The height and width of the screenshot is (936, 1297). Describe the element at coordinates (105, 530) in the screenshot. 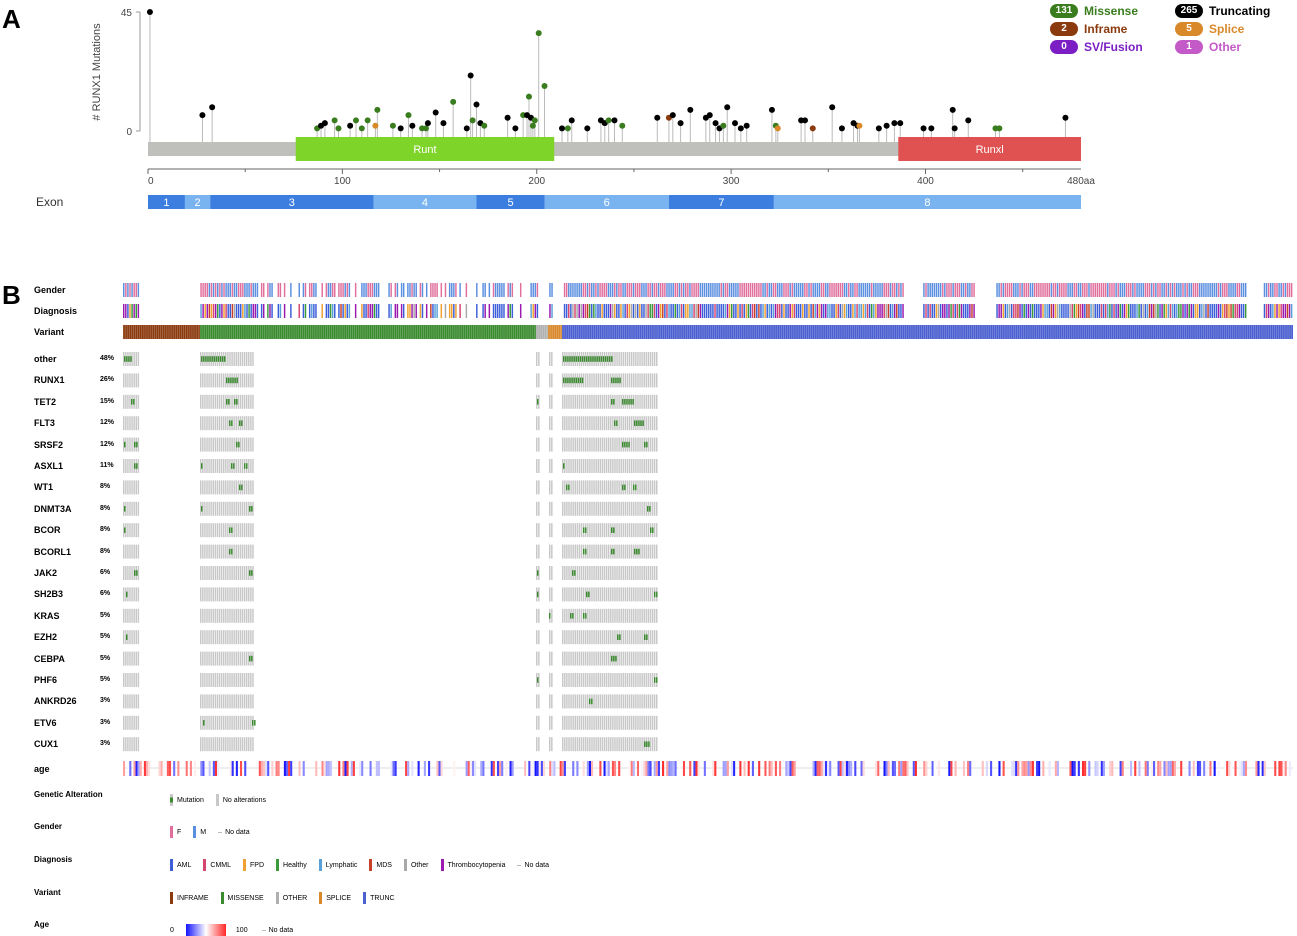

I see `gene-percent: 8%` at that location.